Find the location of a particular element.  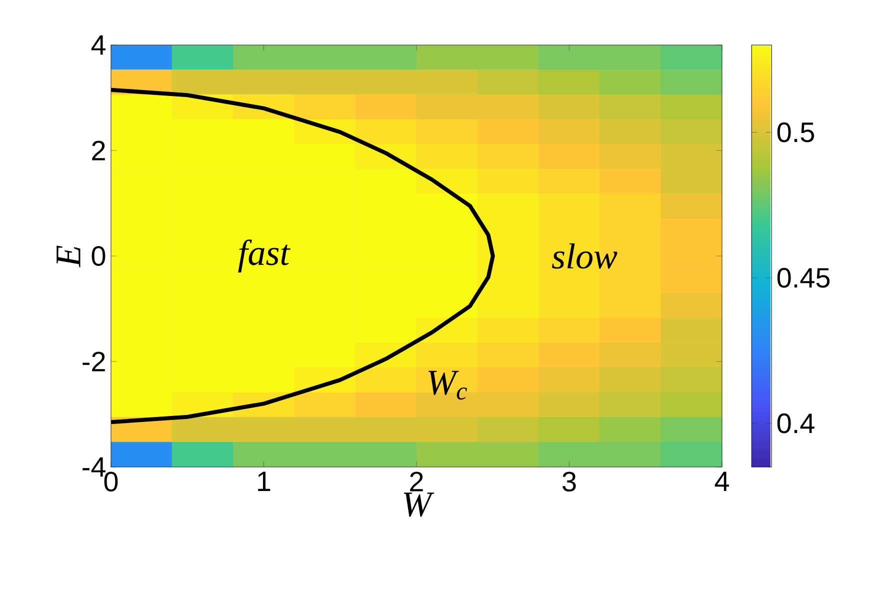

annotation: W$_{c}$ is located at coordinates (448, 385).